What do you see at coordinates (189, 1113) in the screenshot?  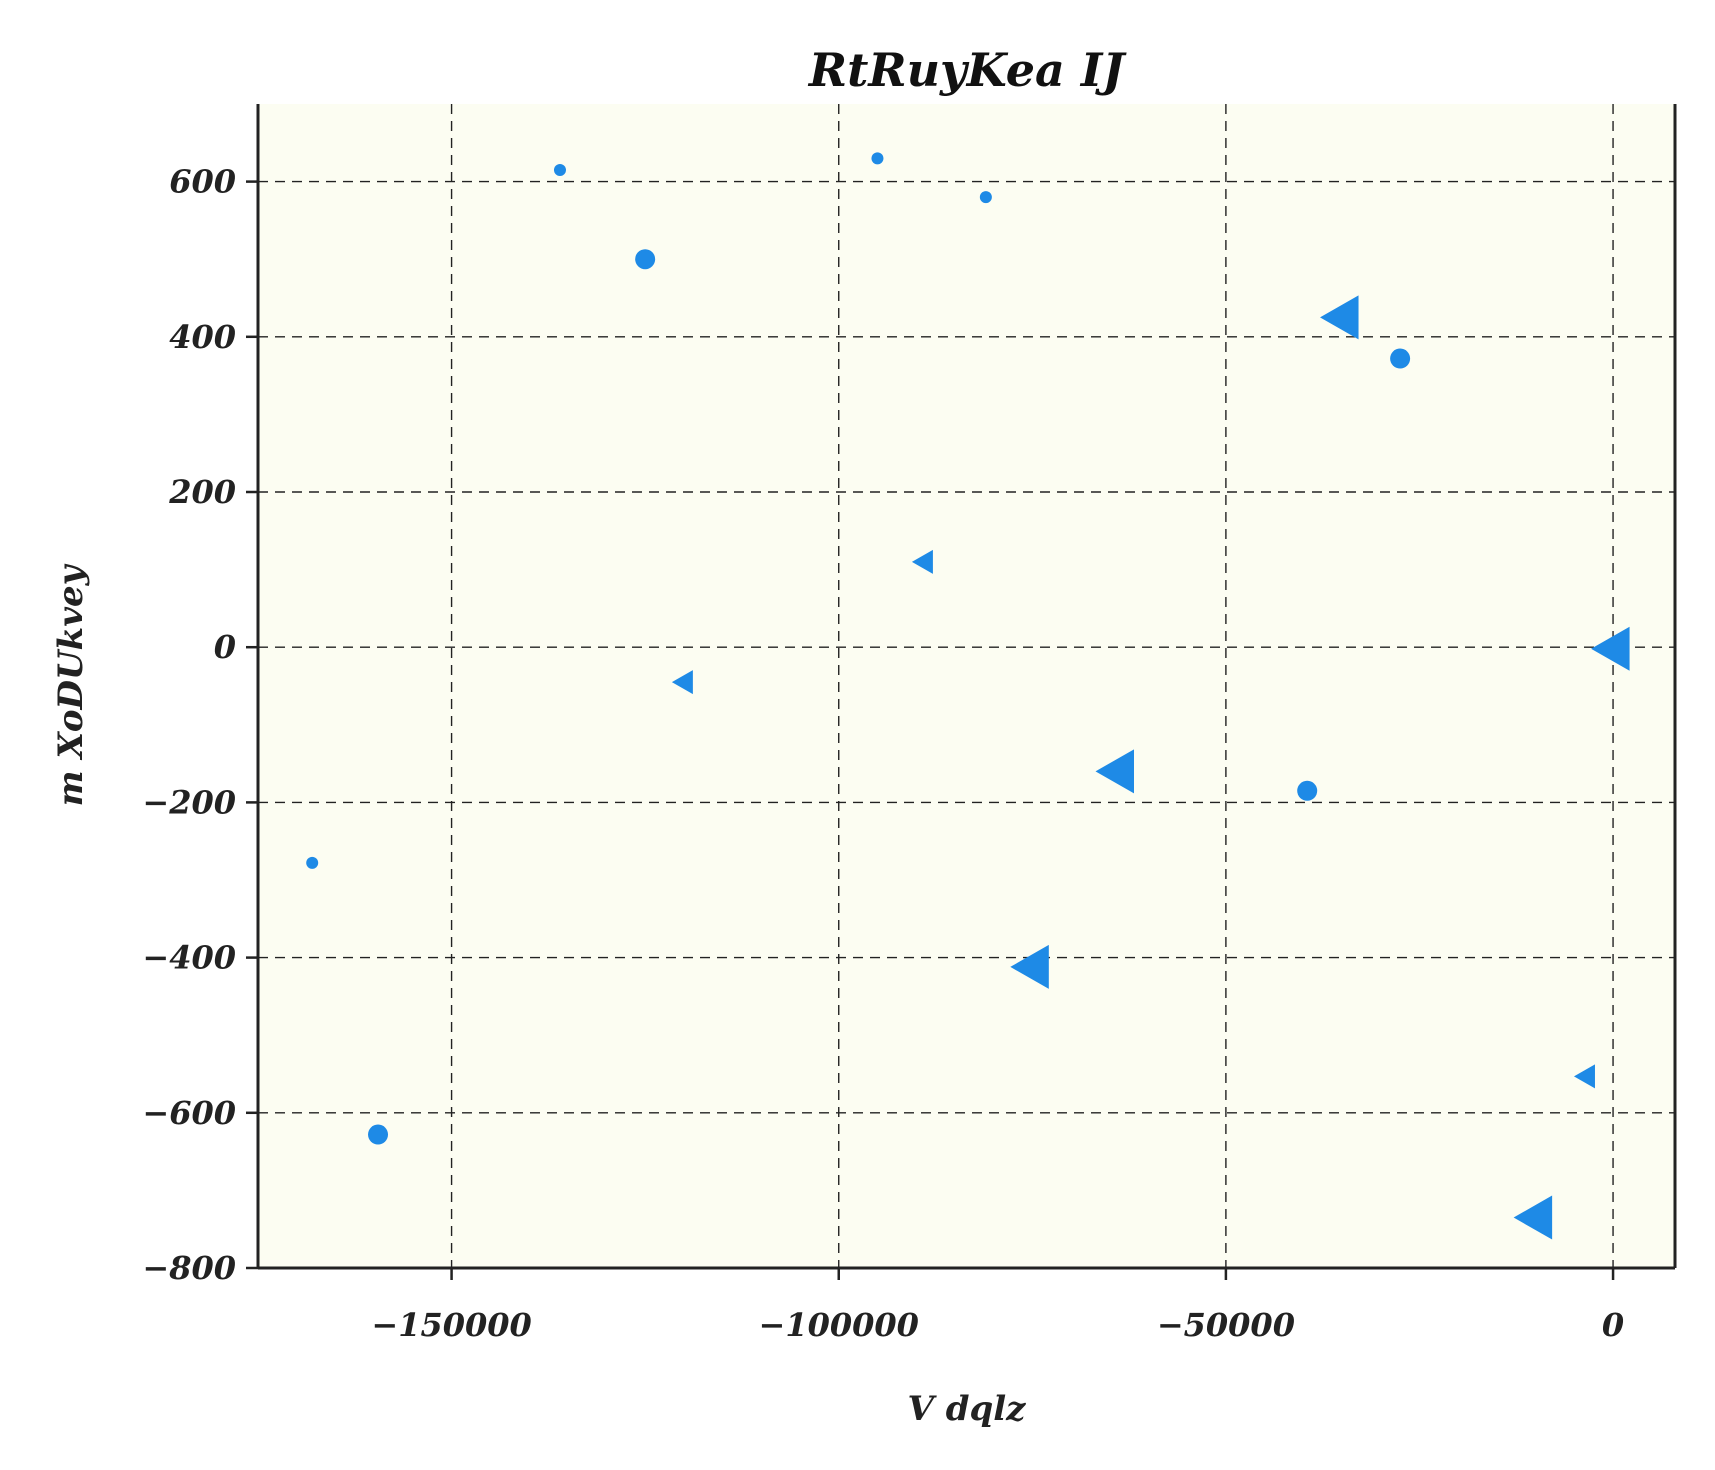 I see `y-tick-label: −600` at bounding box center [189, 1113].